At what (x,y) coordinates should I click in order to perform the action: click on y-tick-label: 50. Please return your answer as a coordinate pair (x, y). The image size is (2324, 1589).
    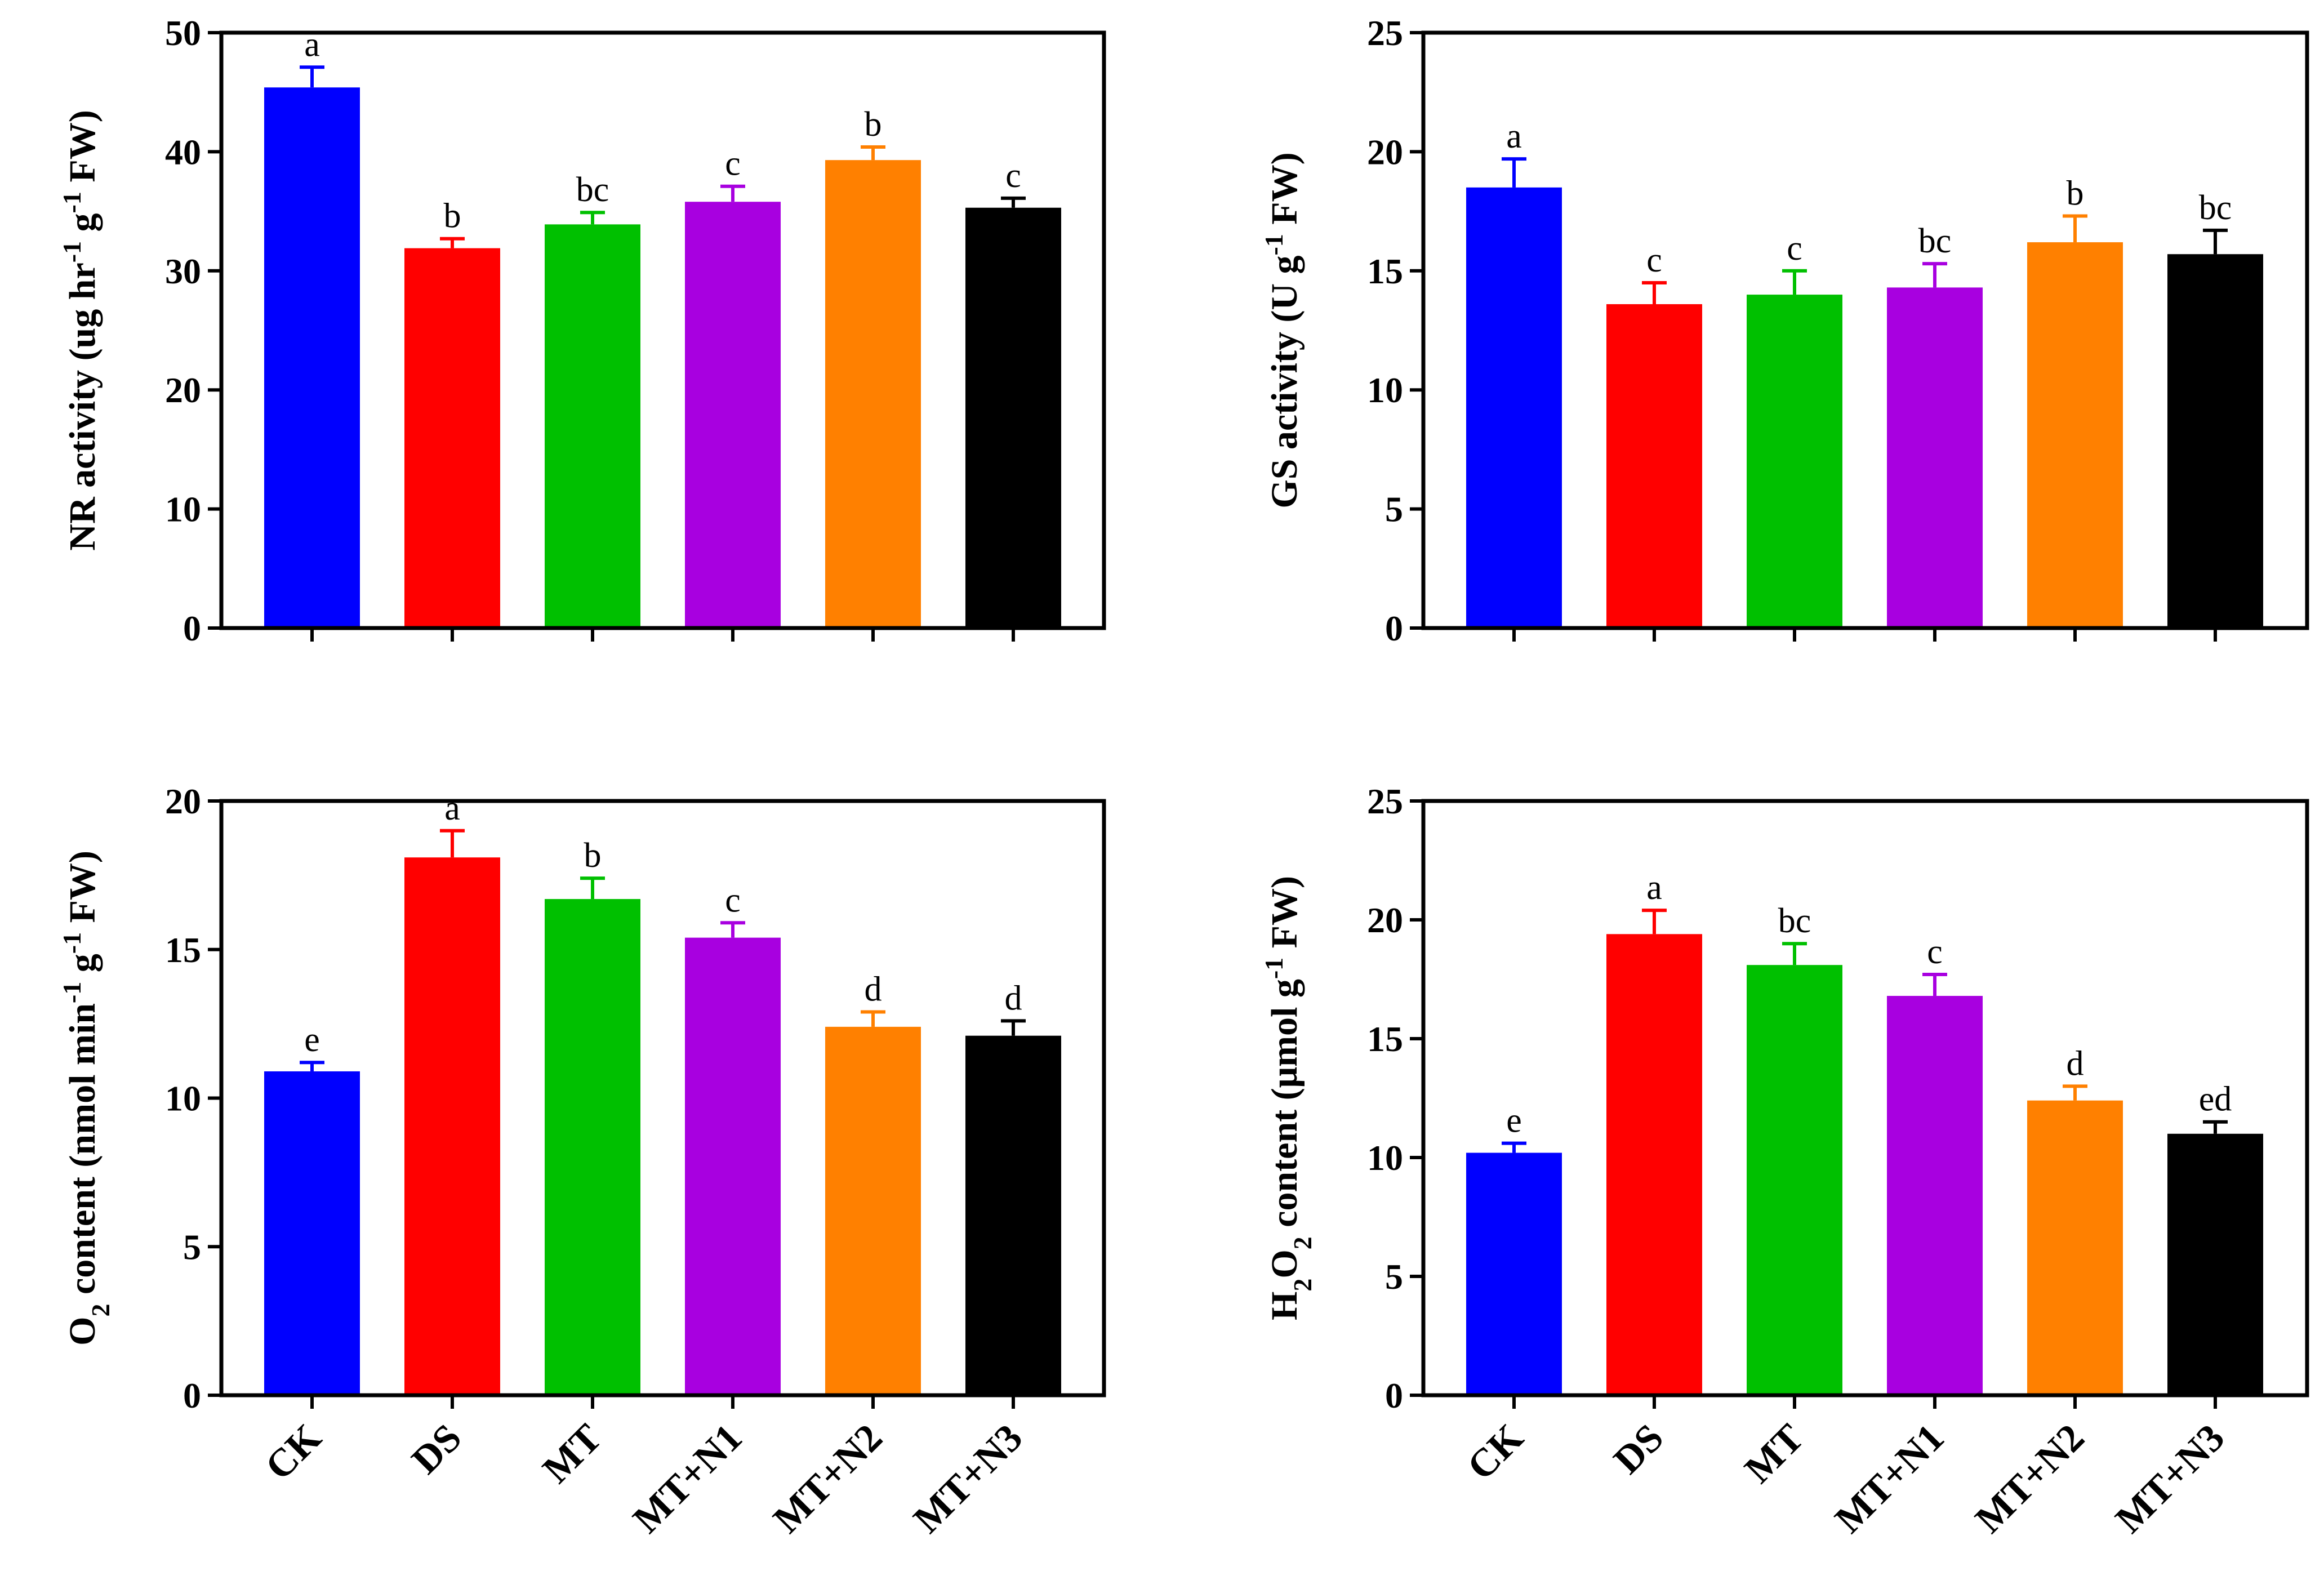
    Looking at the image, I should click on (183, 33).